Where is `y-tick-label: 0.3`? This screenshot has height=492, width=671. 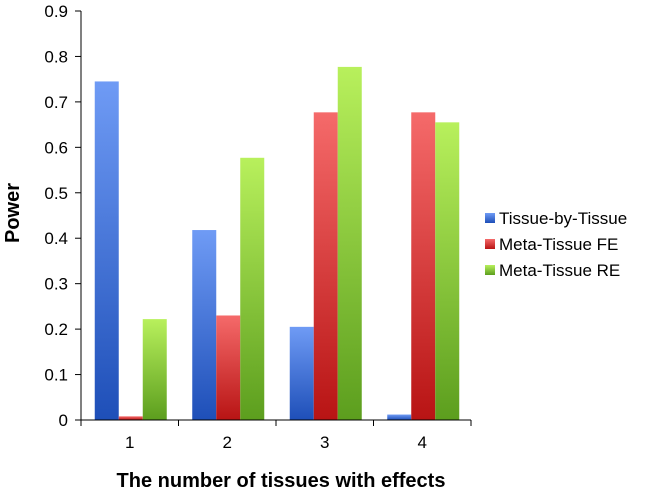
y-tick-label: 0.3 is located at coordinates (56, 284).